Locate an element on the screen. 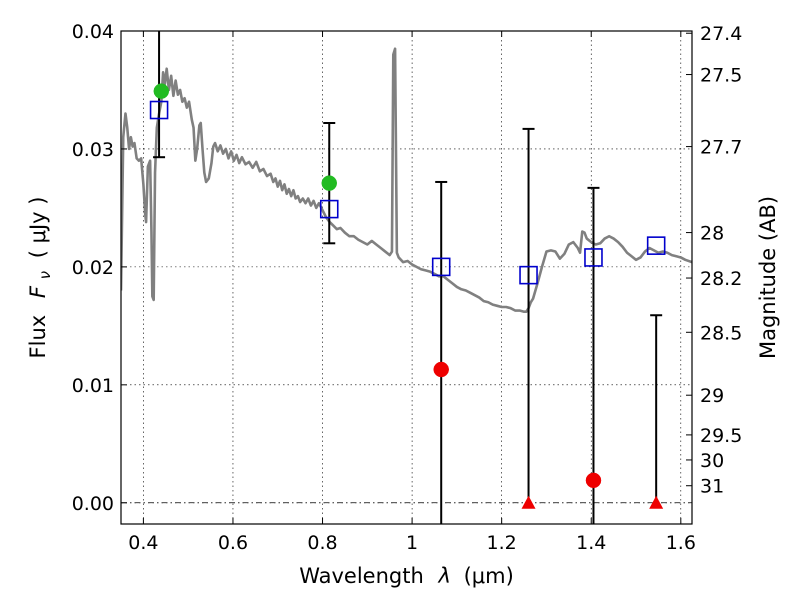 The width and height of the screenshot is (800, 600). right-tick-label: 27.7 is located at coordinates (721, 148).